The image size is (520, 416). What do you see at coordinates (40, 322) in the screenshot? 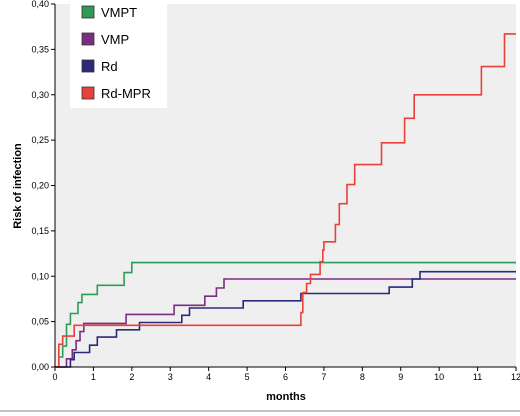
I see `y-tick-label: 0,05` at bounding box center [40, 322].